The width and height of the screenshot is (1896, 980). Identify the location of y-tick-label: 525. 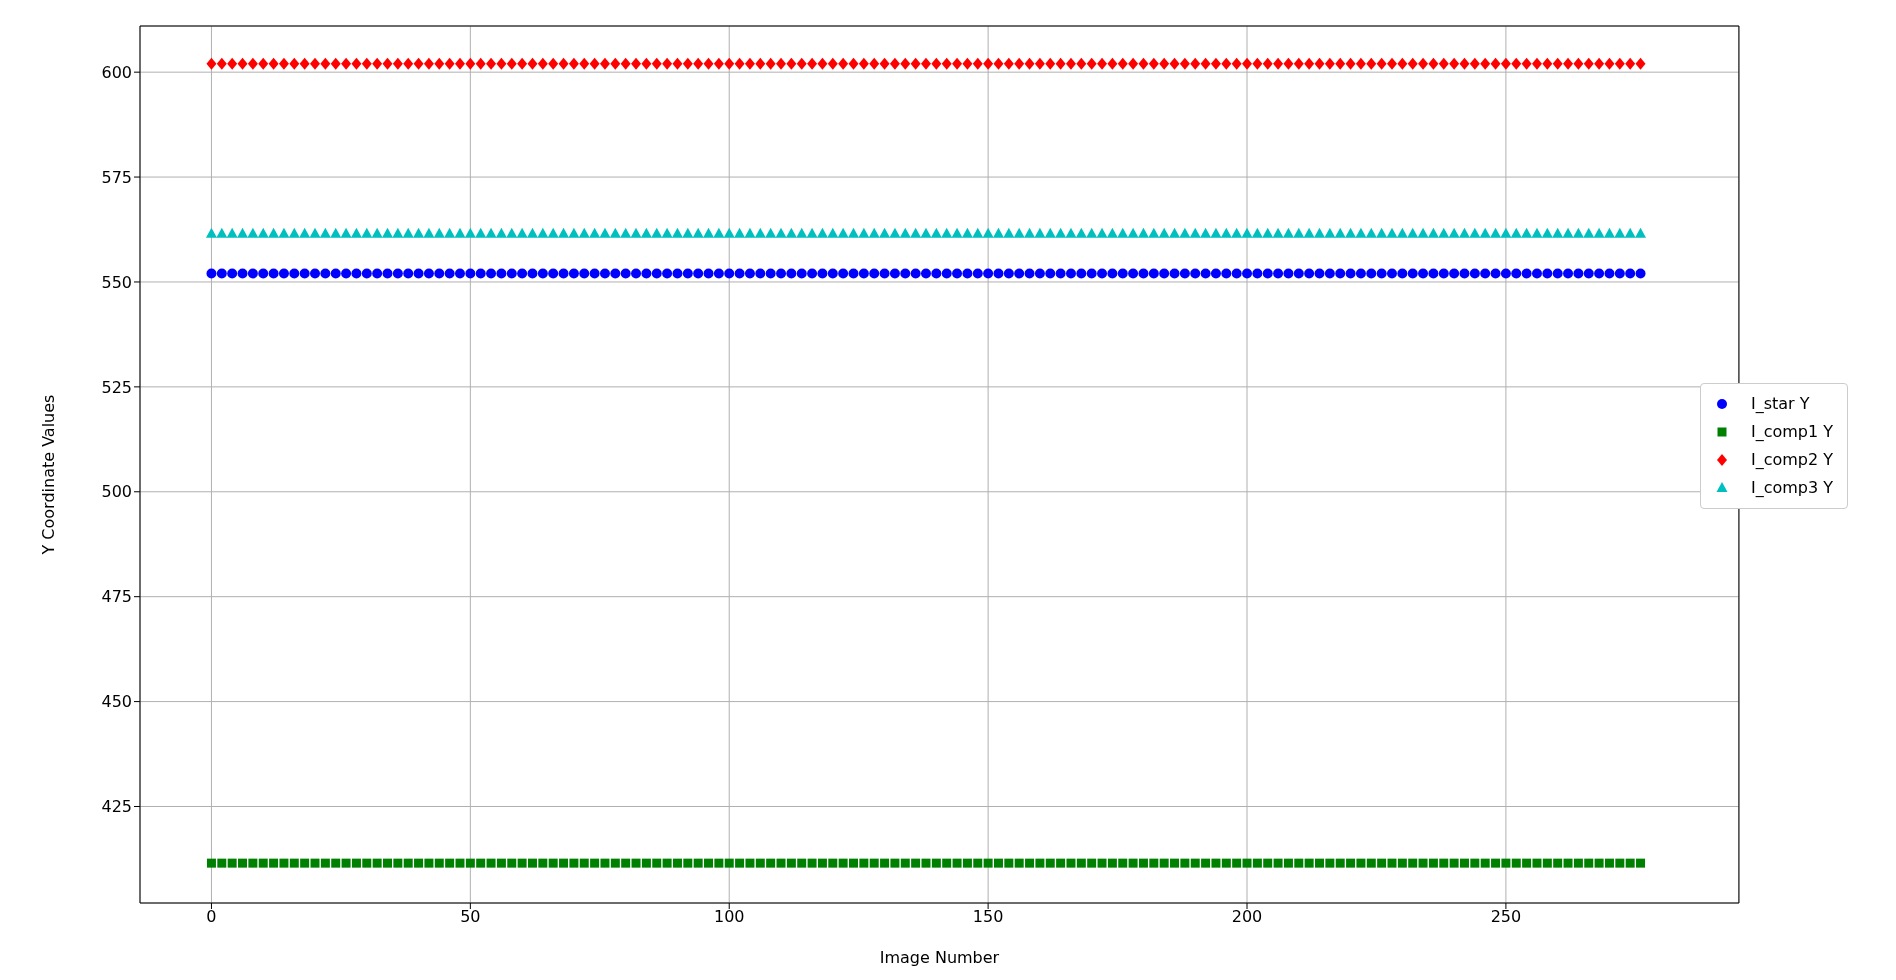
(116, 387).